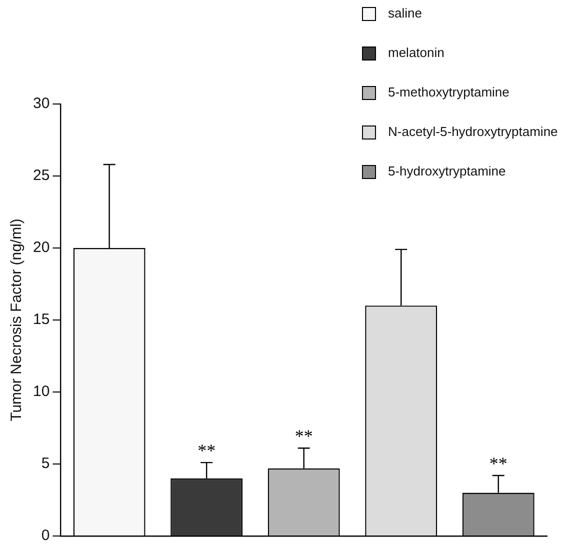  Describe the element at coordinates (41, 247) in the screenshot. I see `y-tick-label: 20` at that location.